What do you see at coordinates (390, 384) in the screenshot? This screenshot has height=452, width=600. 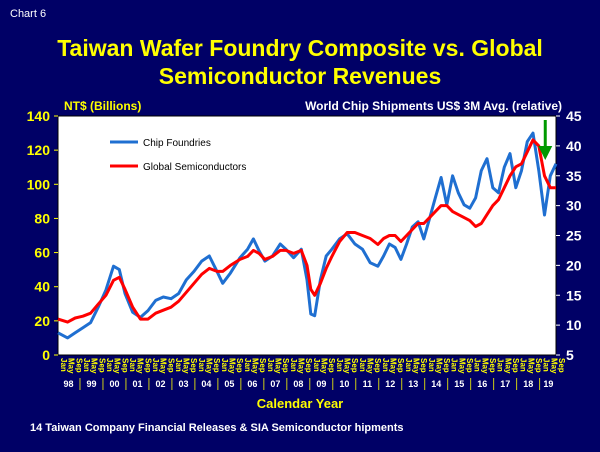 I see `x-year-tick-label: 12` at bounding box center [390, 384].